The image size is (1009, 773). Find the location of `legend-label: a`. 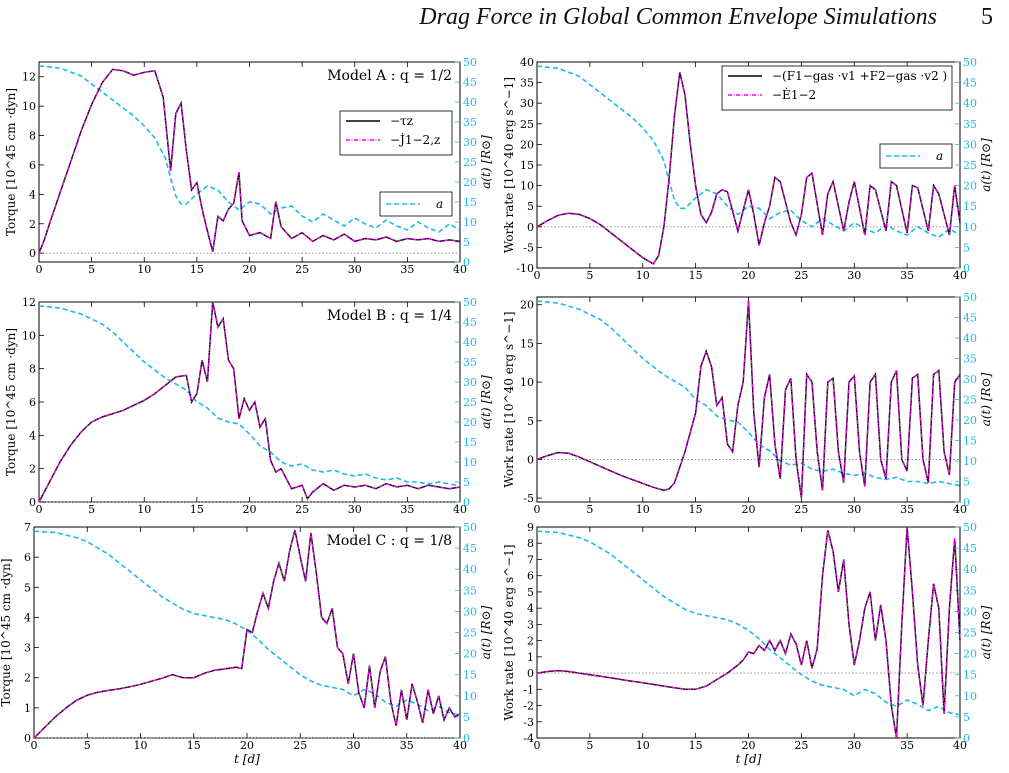

legend-label: a is located at coordinates (939, 156).